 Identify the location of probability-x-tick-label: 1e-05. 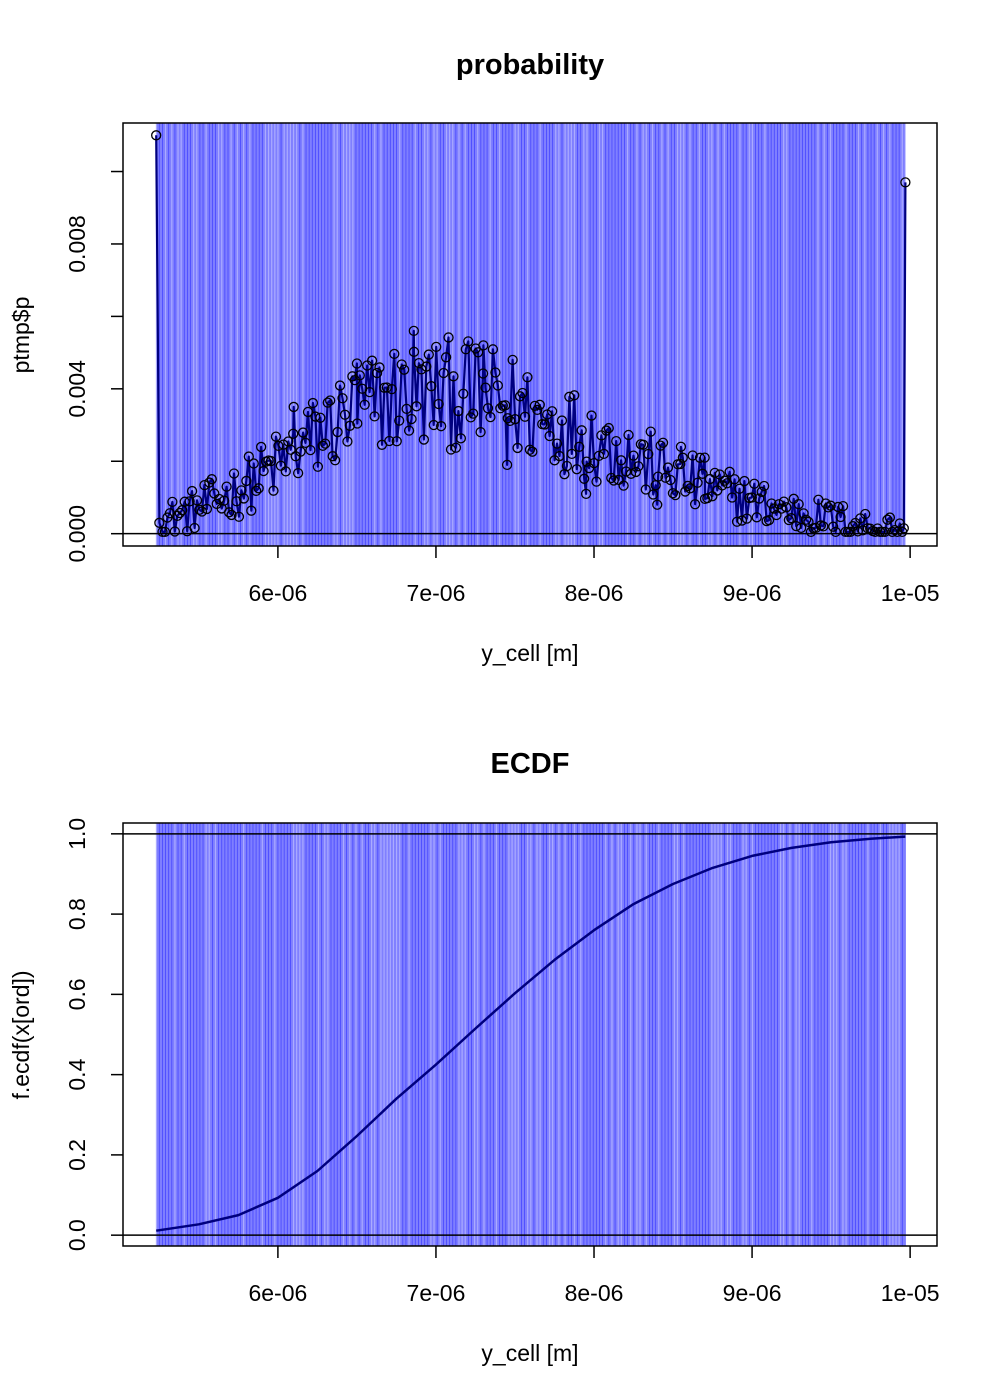
(910, 593).